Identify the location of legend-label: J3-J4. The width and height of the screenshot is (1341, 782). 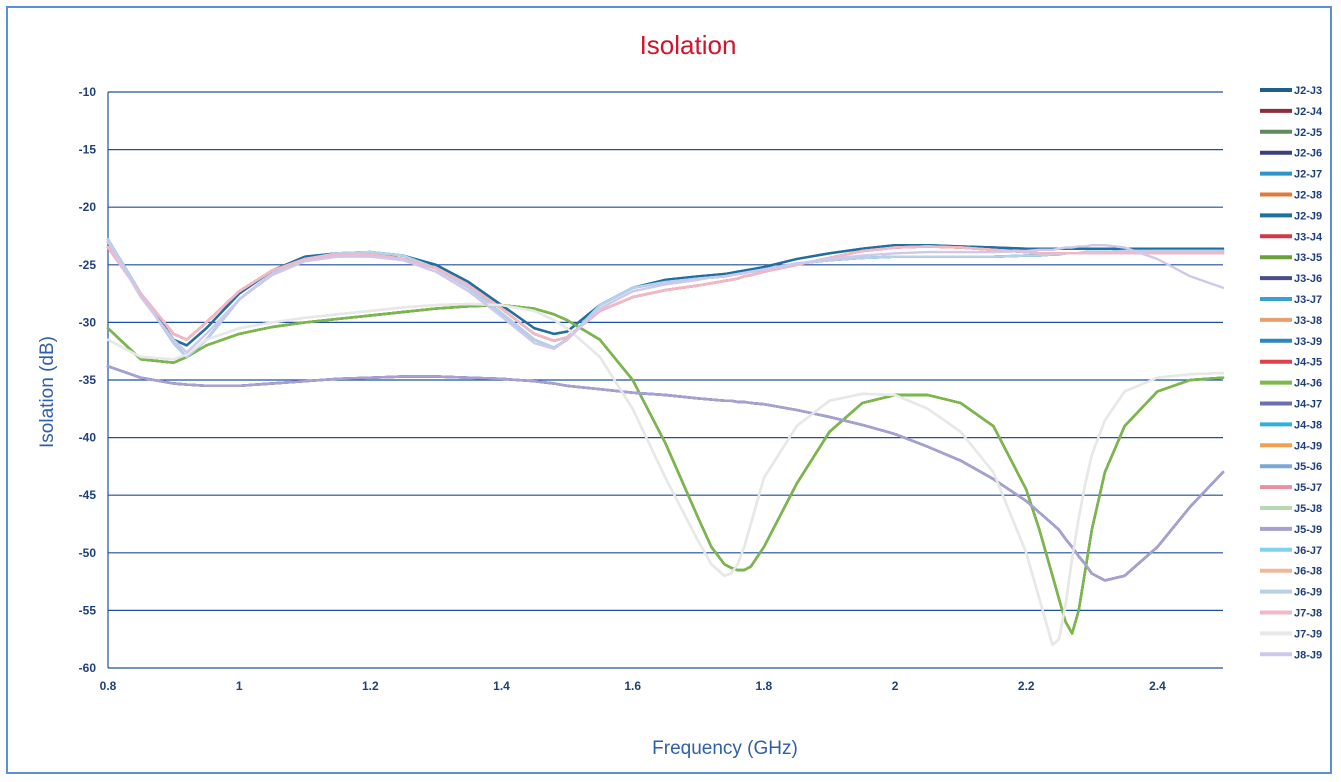
(1308, 237).